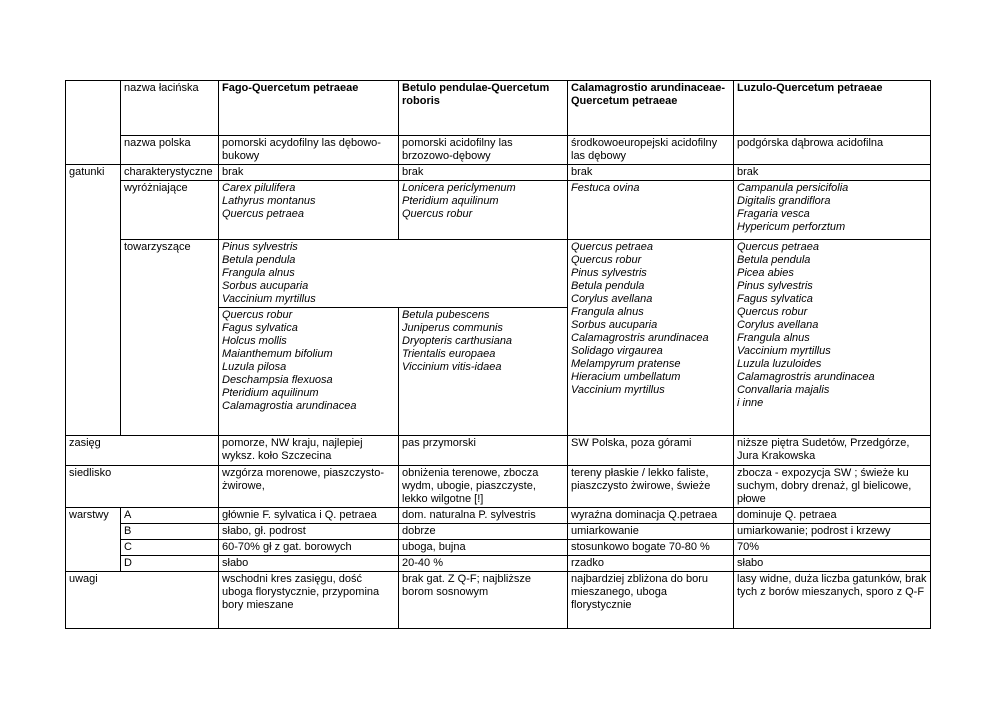 The height and width of the screenshot is (701, 992). Describe the element at coordinates (832, 108) in the screenshot. I see `column-header-luzulo: Luzulo-Quercetum petraeae` at that location.